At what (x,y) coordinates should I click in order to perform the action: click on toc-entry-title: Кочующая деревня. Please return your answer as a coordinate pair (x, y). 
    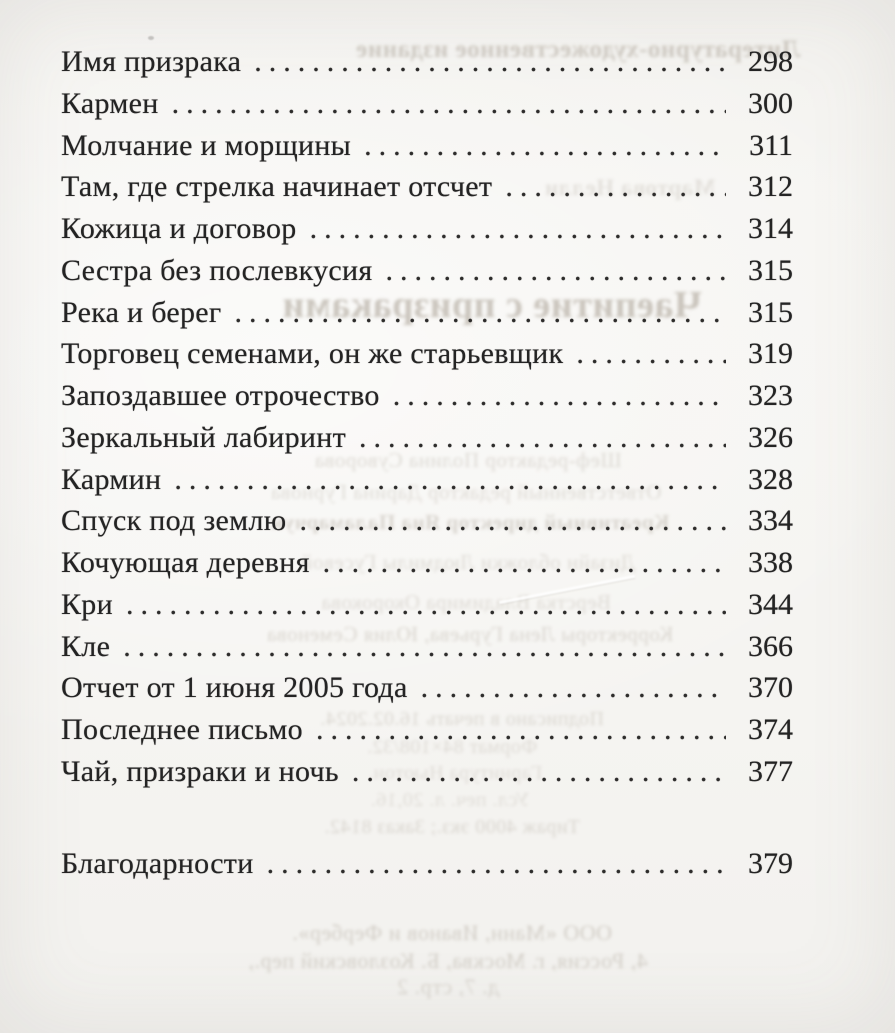
    Looking at the image, I should click on (185, 562).